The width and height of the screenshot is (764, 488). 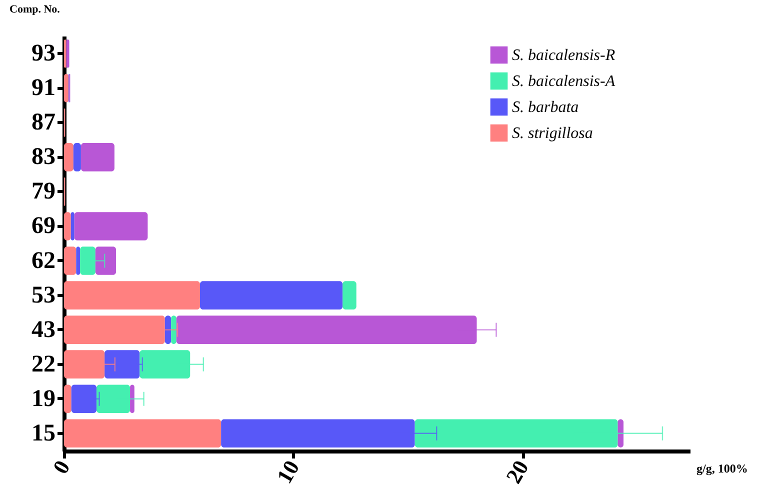 What do you see at coordinates (517, 472) in the screenshot?
I see `x-tick-label: 20` at bounding box center [517, 472].